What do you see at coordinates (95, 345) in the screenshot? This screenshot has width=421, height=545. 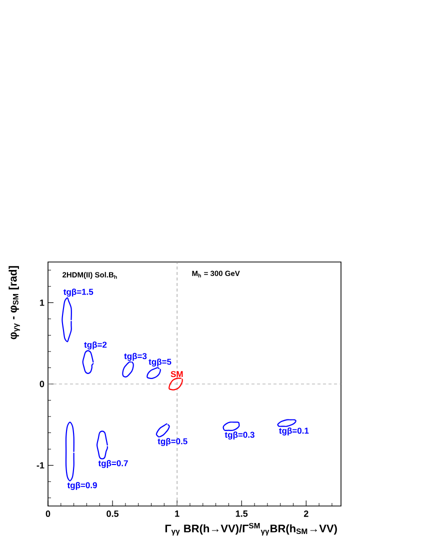 I see `series-label: tgβ=2` at bounding box center [95, 345].